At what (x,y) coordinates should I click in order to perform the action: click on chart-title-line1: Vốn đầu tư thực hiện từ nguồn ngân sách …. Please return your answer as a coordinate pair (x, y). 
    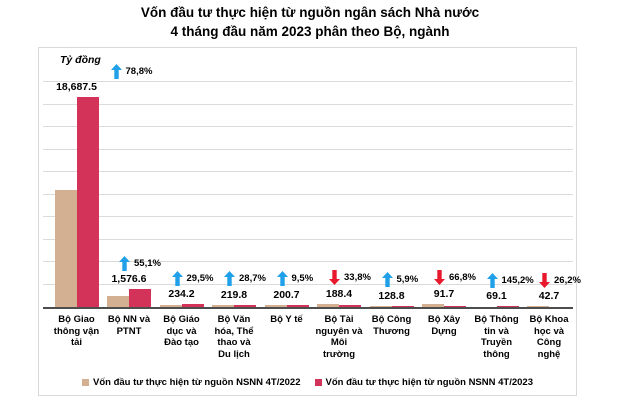
    Looking at the image, I should click on (310, 12).